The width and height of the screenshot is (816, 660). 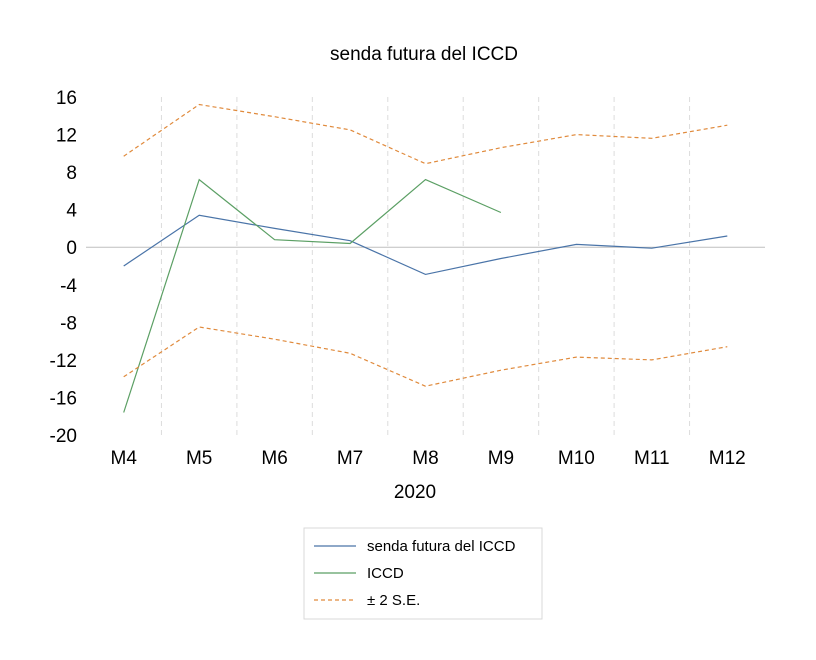 What do you see at coordinates (63, 398) in the screenshot?
I see `y-tick-label: -16` at bounding box center [63, 398].